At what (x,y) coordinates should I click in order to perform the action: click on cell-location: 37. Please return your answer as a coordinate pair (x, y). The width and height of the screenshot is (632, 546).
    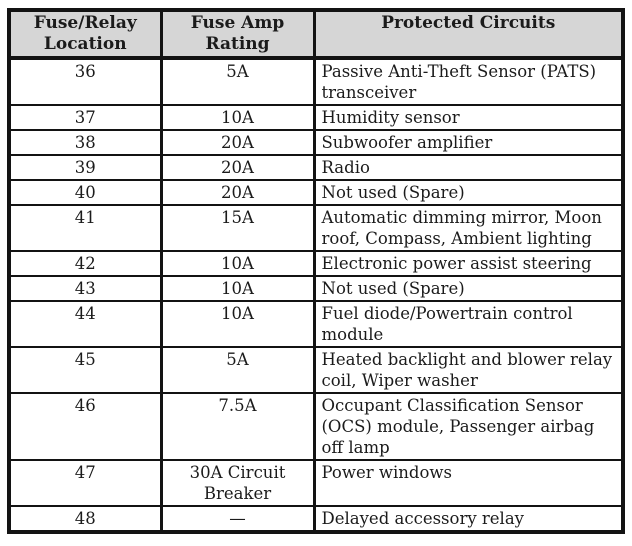
    Looking at the image, I should click on (85, 117).